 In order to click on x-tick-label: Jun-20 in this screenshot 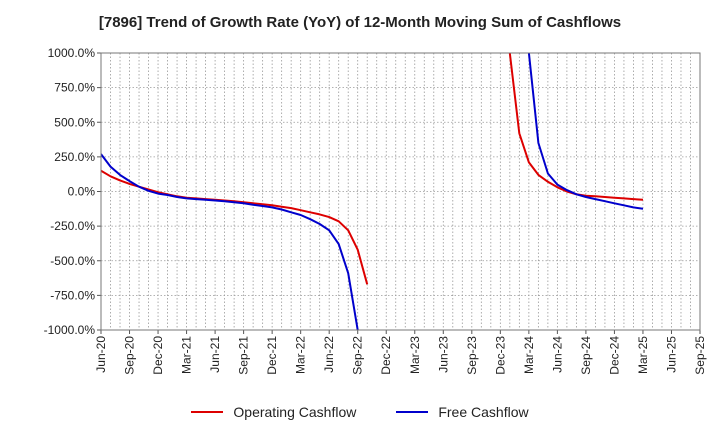, I will do `click(101, 354)`.